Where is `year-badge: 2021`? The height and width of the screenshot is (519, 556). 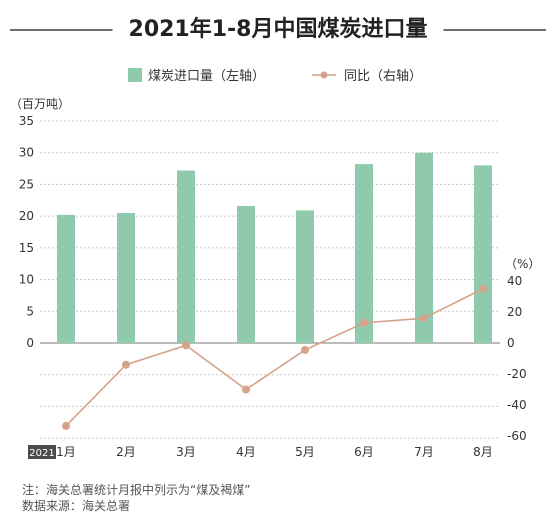 year-badge: 2021 is located at coordinates (41, 453).